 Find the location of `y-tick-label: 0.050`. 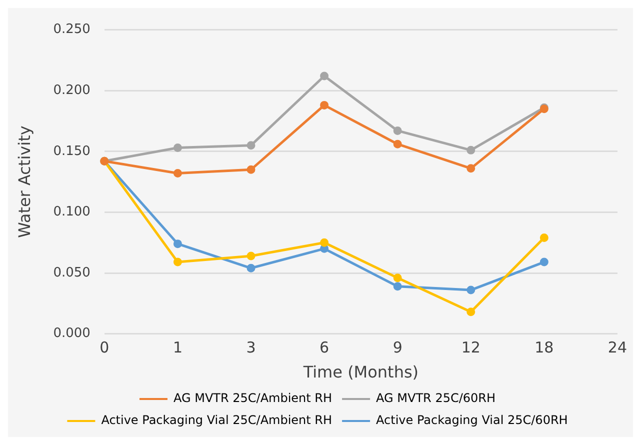

y-tick-label: 0.050 is located at coordinates (71, 272).